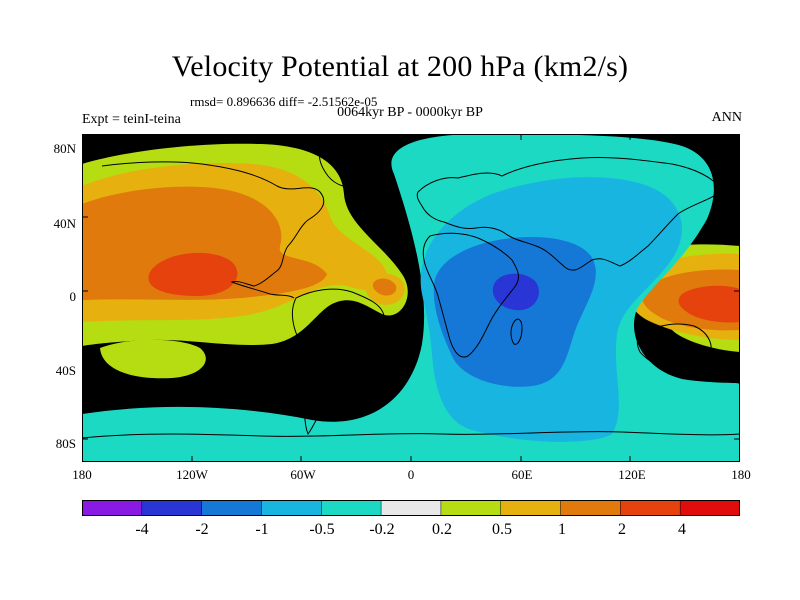 This screenshot has height=600, width=800. What do you see at coordinates (682, 529) in the screenshot?
I see `colorbar-label-4: 4` at bounding box center [682, 529].